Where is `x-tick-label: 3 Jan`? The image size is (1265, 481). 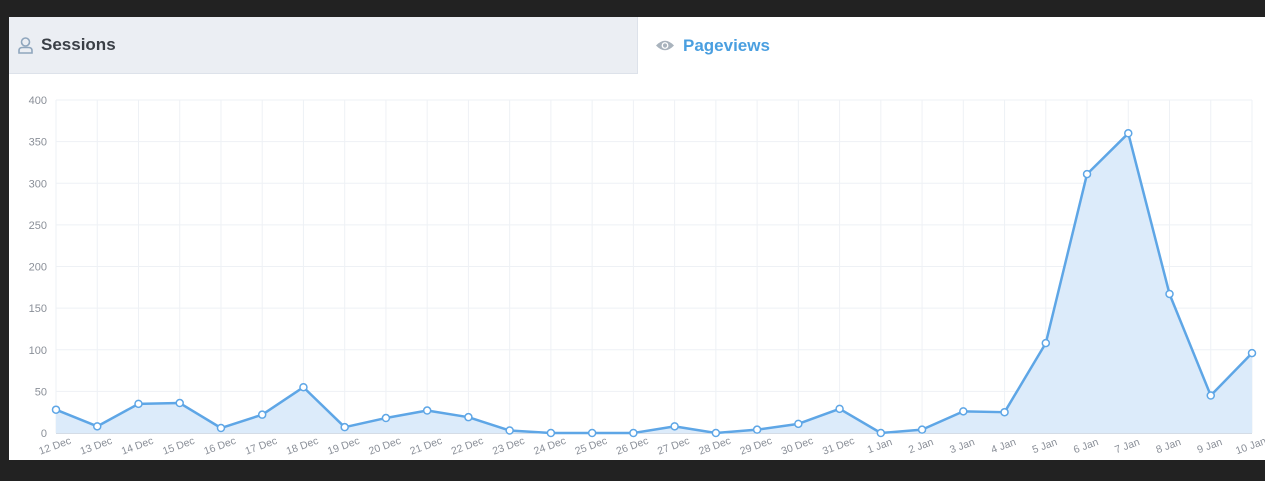
x-tick-label: 3 Jan is located at coordinates (962, 446).